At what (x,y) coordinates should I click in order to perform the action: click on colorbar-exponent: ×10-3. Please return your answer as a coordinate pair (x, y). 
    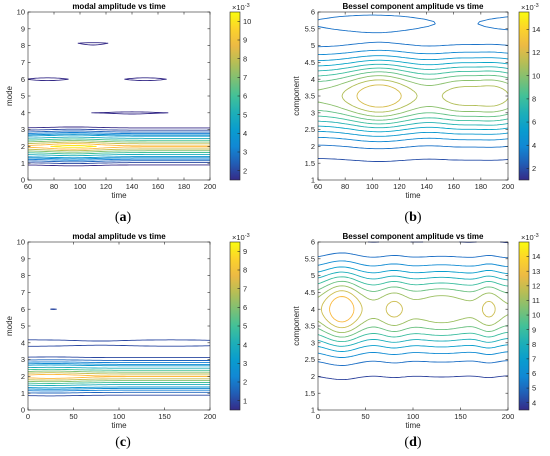
    Looking at the image, I should click on (241, 7).